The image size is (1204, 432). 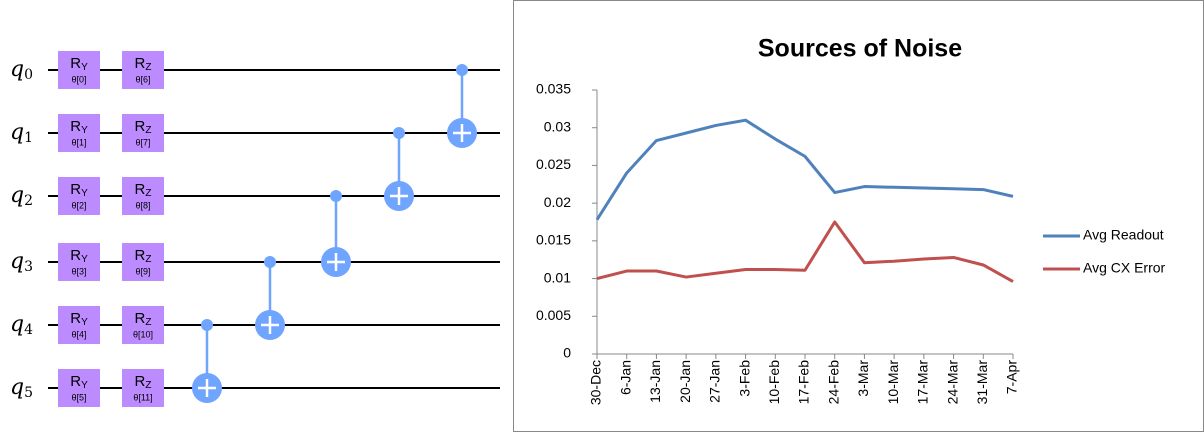 I want to click on x-tick-label: 27-Jan, so click(x=715, y=381).